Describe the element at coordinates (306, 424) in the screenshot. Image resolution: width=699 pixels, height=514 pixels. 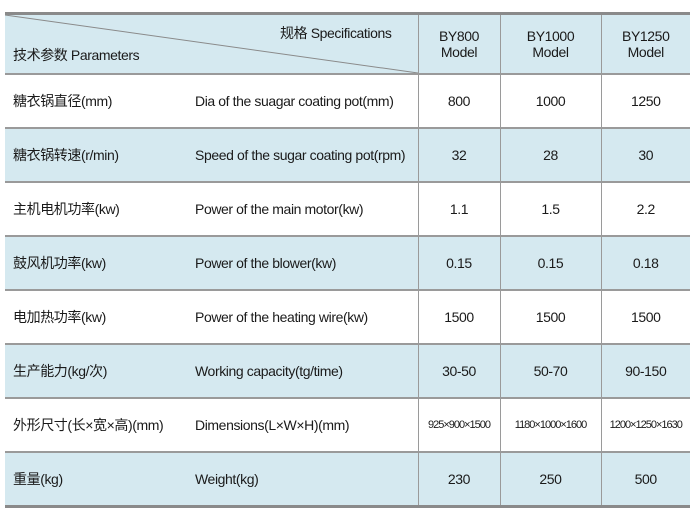
I see `param-en: Dimensions(L×W×H)(mm)` at that location.